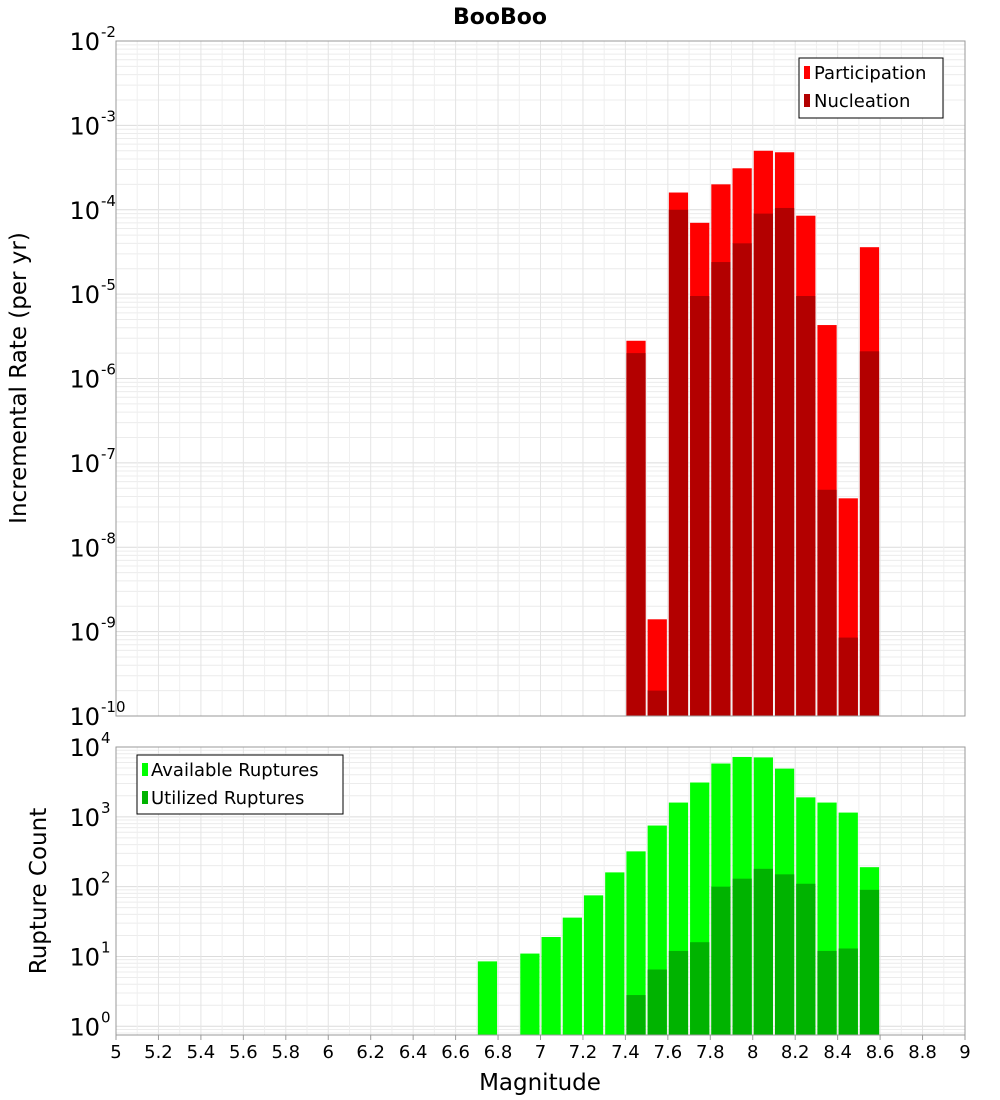 The height and width of the screenshot is (1100, 1000). I want to click on x-tick-label: 9, so click(964, 1052).